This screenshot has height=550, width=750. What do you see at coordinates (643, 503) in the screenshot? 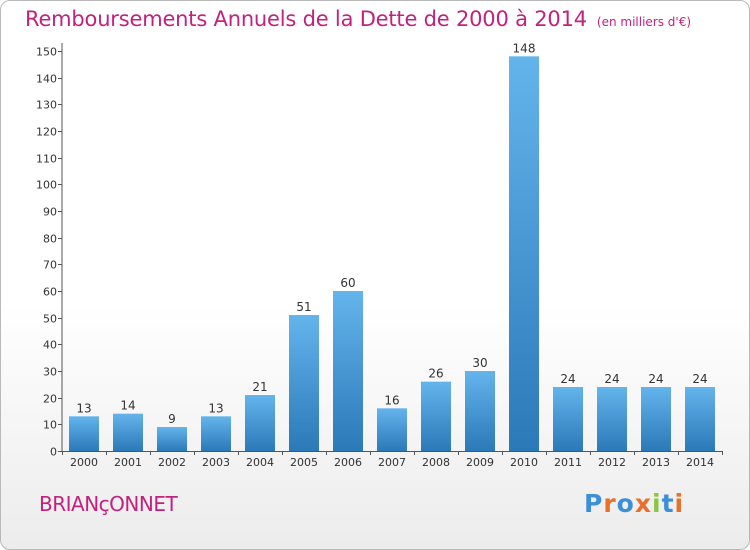
I see `logo-letter: x` at bounding box center [643, 503].